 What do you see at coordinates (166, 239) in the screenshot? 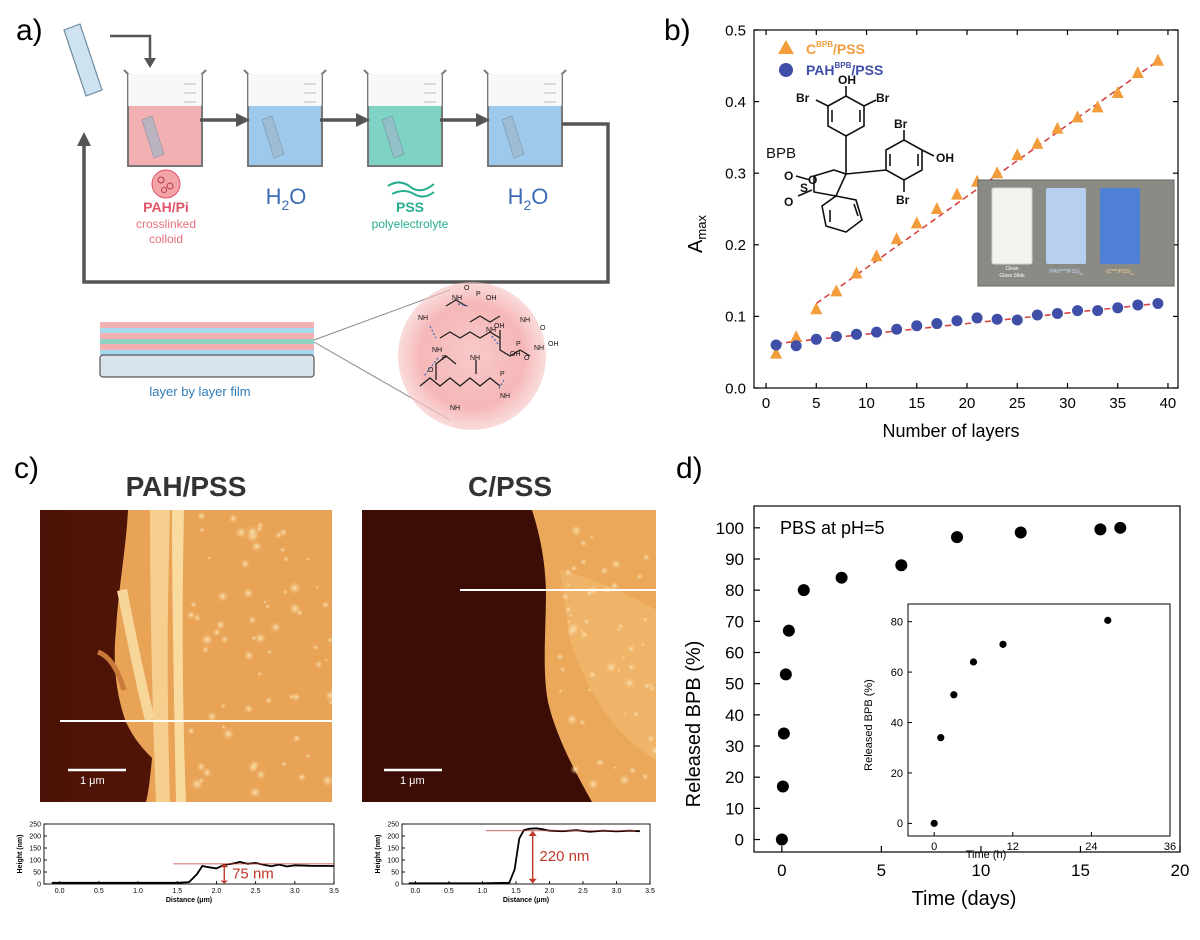
I see `beaker-1-sublabel-2: colloid` at bounding box center [166, 239].